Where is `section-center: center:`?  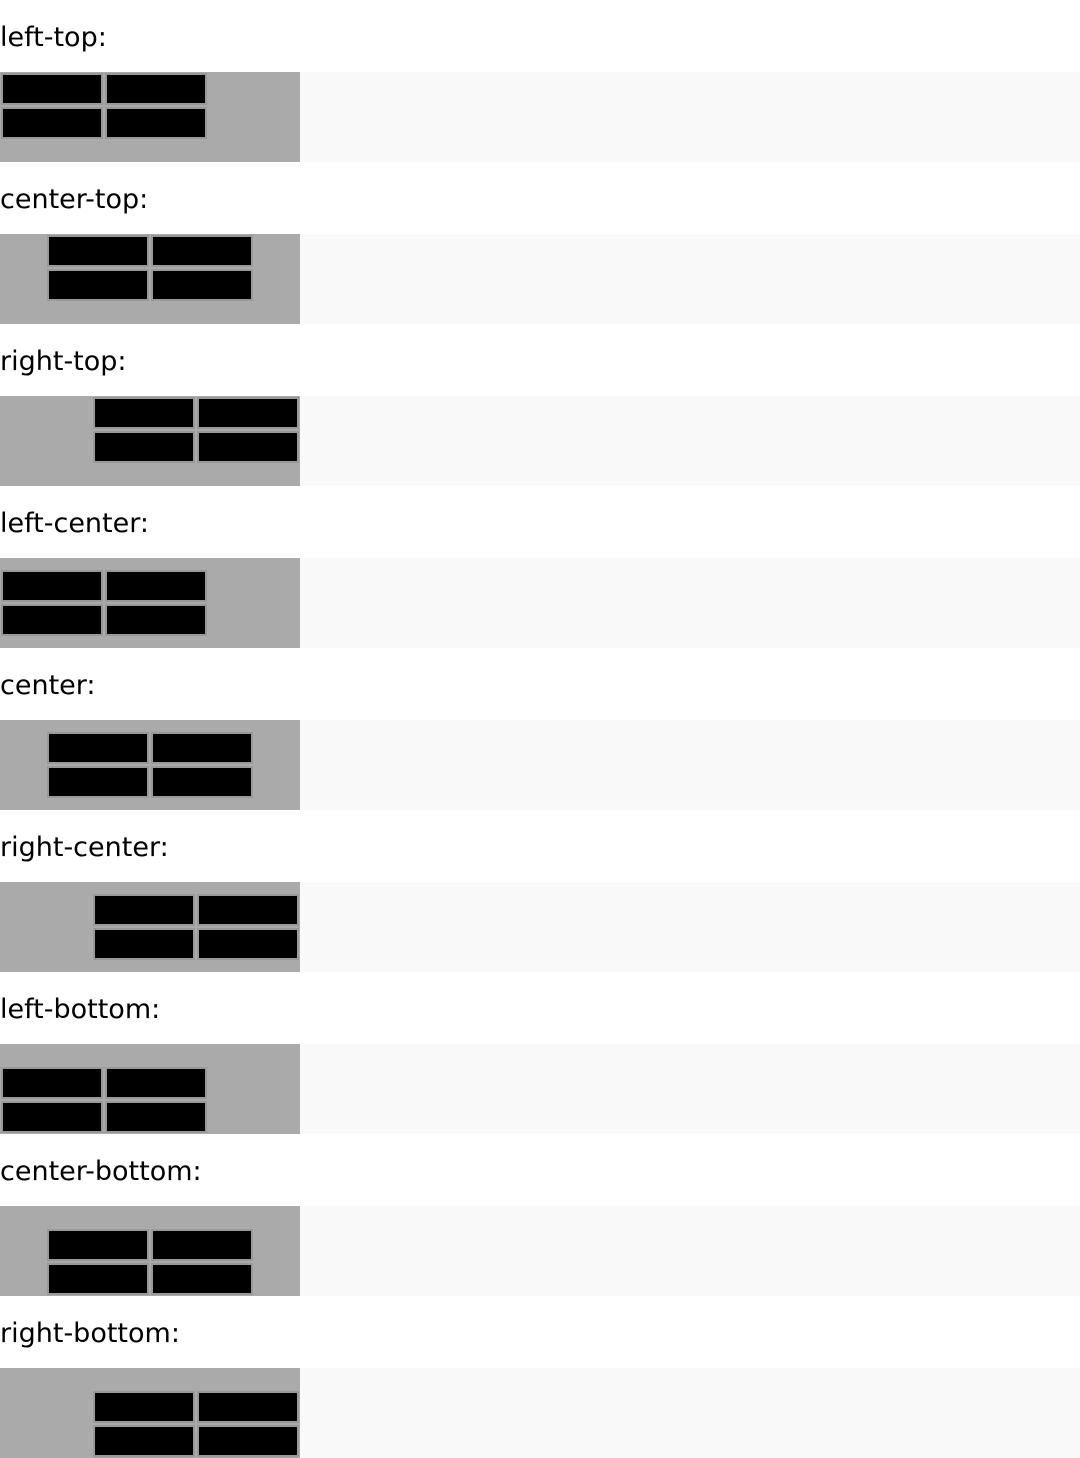
section-center: center: is located at coordinates (540, 729).